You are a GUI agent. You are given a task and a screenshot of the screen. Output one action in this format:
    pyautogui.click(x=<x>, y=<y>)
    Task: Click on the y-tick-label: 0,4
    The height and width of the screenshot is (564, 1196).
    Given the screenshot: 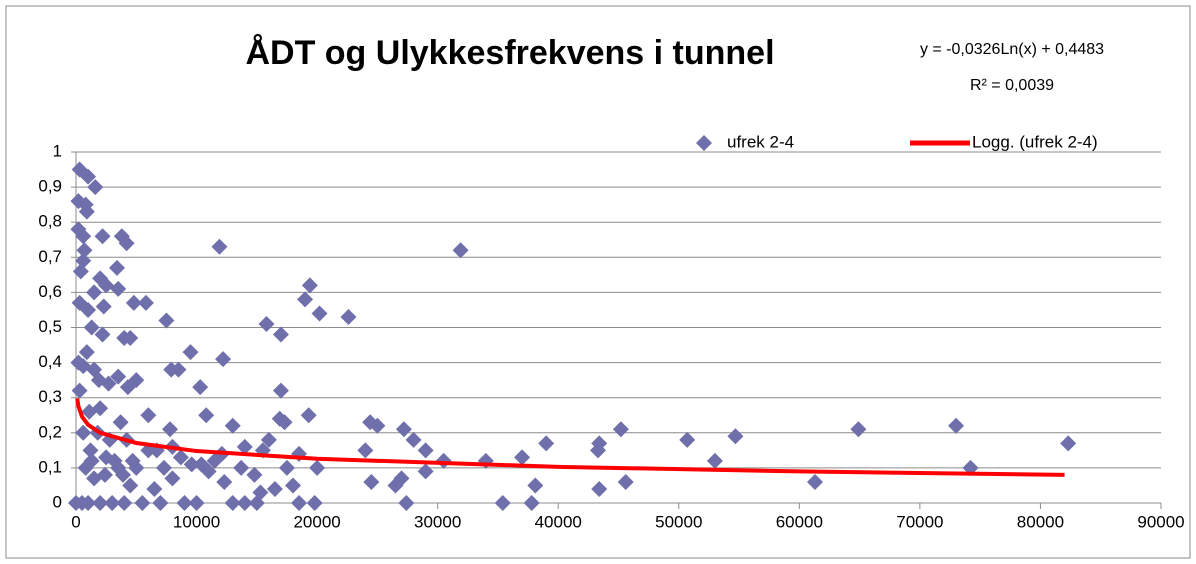 What is the action you would take?
    pyautogui.click(x=50, y=361)
    